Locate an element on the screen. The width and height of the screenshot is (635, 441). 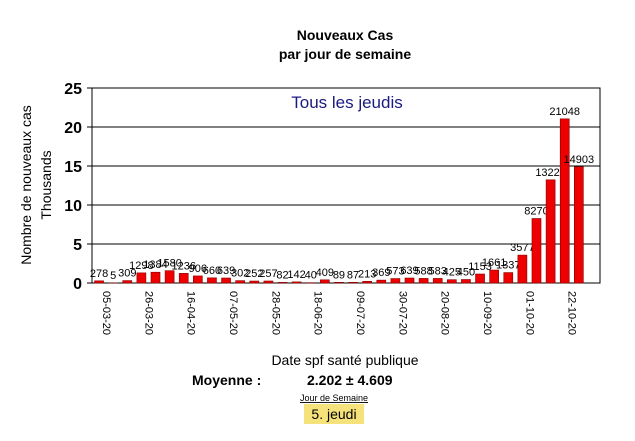
mean-value: 2.202 ± 4.609 is located at coordinates (350, 380).